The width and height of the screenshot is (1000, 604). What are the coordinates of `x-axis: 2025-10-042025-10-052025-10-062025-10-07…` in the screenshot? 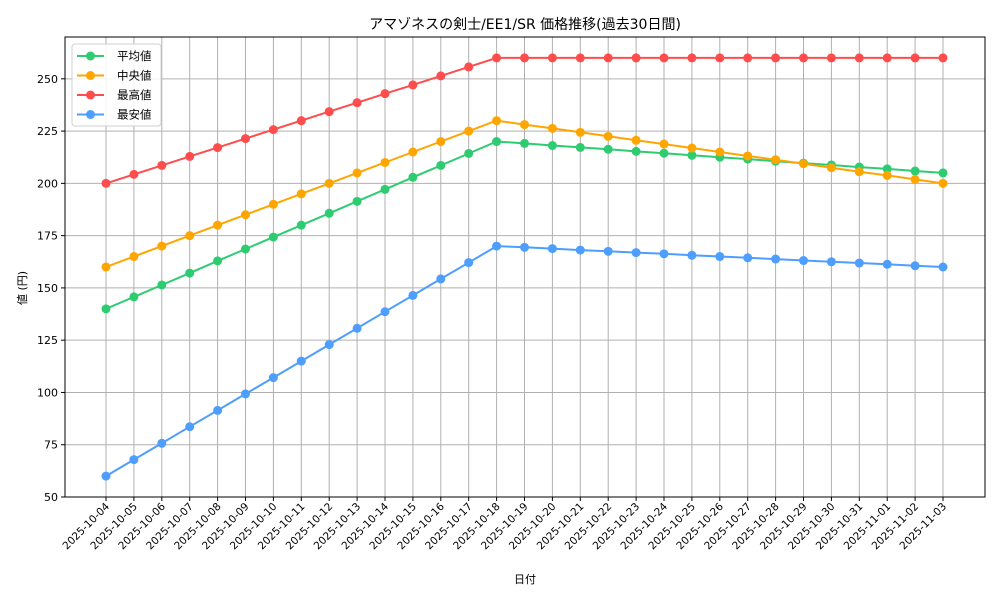 It's located at (504, 524).